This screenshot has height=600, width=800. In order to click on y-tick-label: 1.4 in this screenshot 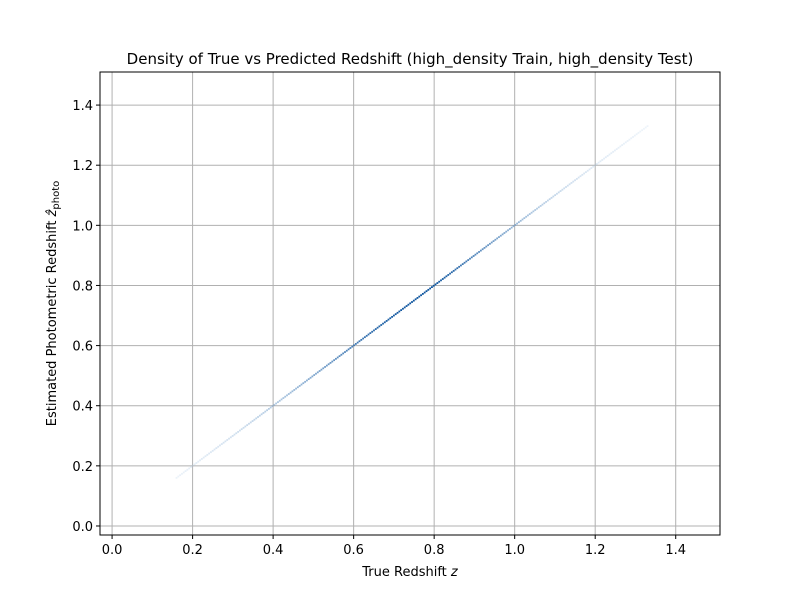, I will do `click(82, 106)`.